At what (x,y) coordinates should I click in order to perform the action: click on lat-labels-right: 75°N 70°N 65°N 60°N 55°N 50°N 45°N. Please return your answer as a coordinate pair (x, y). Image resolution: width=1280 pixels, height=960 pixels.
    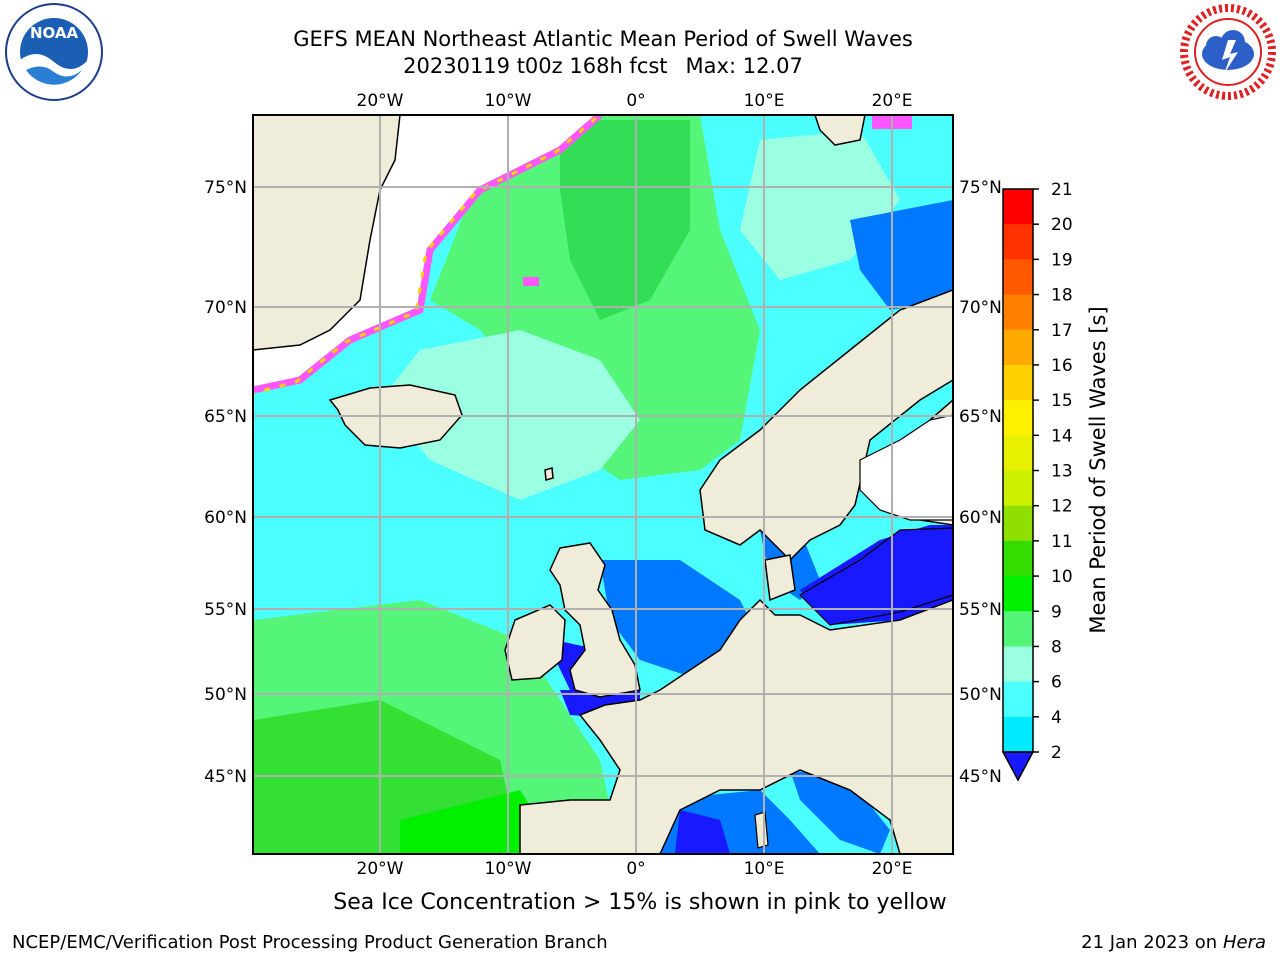
    Looking at the image, I should click on (980, 482).